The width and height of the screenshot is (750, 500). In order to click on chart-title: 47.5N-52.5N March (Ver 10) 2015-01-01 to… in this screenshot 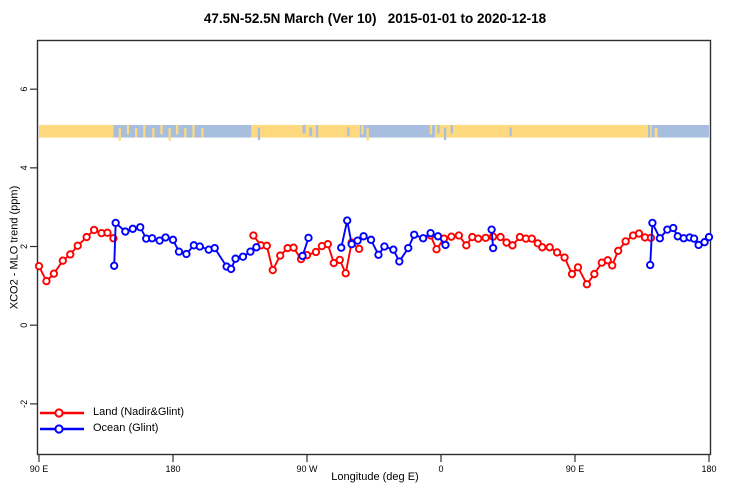, I will do `click(375, 18)`.